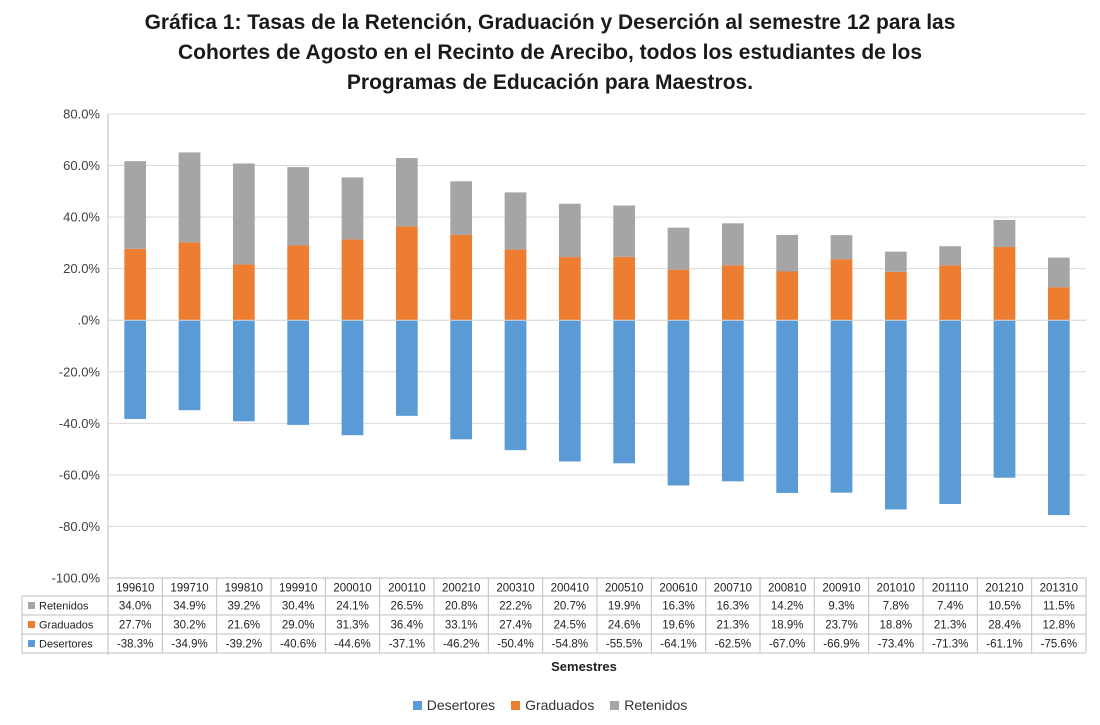 The width and height of the screenshot is (1100, 725). Describe the element at coordinates (417, 705) in the screenshot. I see `legend-swatch-desertores` at that location.